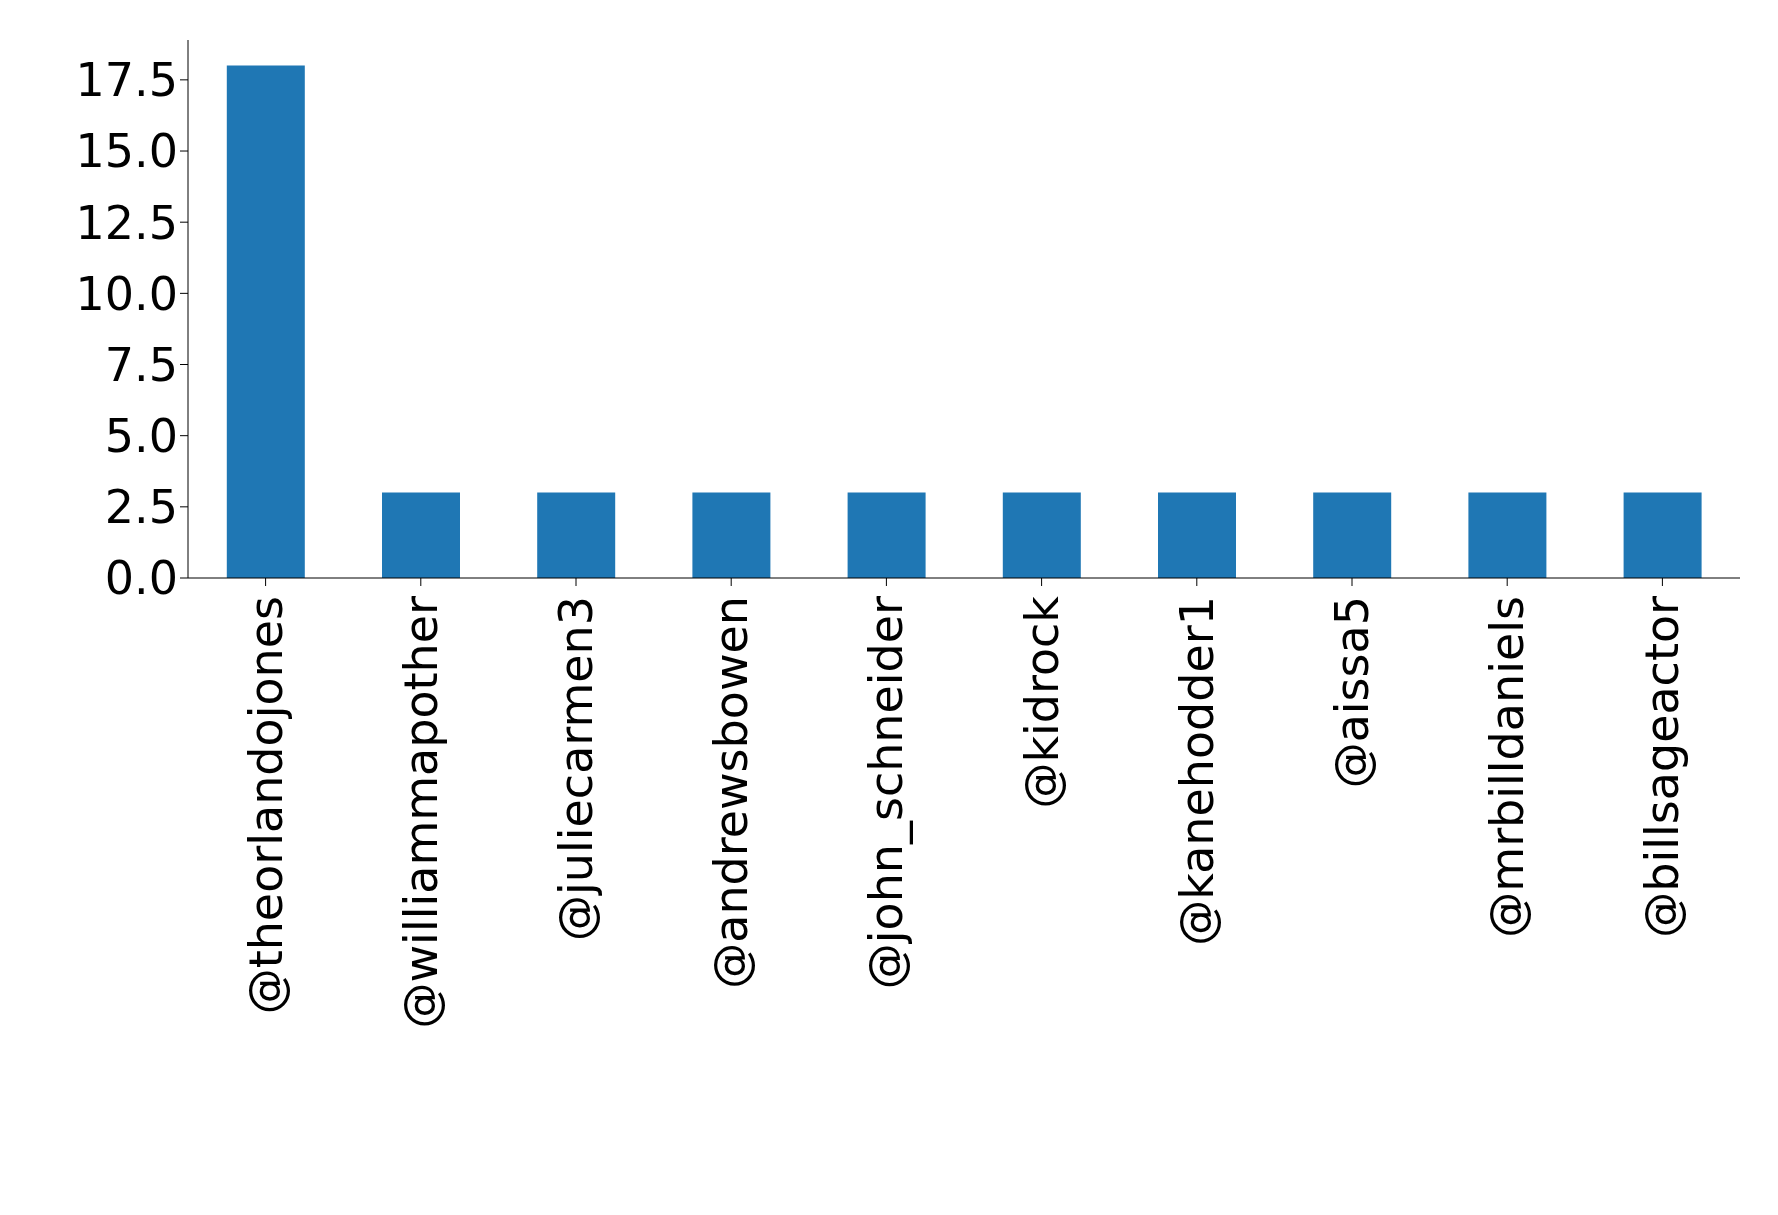  I want to click on x-tick-label: @williammapother, so click(420, 812).